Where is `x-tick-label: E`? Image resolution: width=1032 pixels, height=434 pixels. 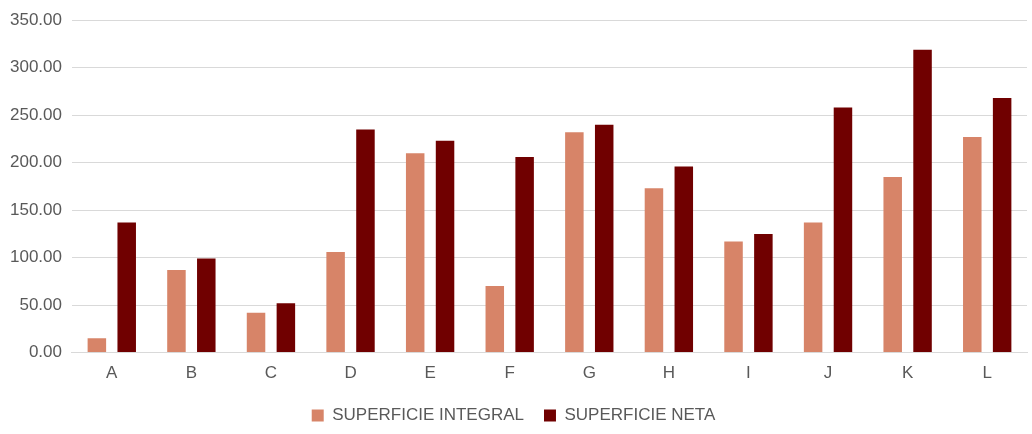 x-tick-label: E is located at coordinates (430, 373).